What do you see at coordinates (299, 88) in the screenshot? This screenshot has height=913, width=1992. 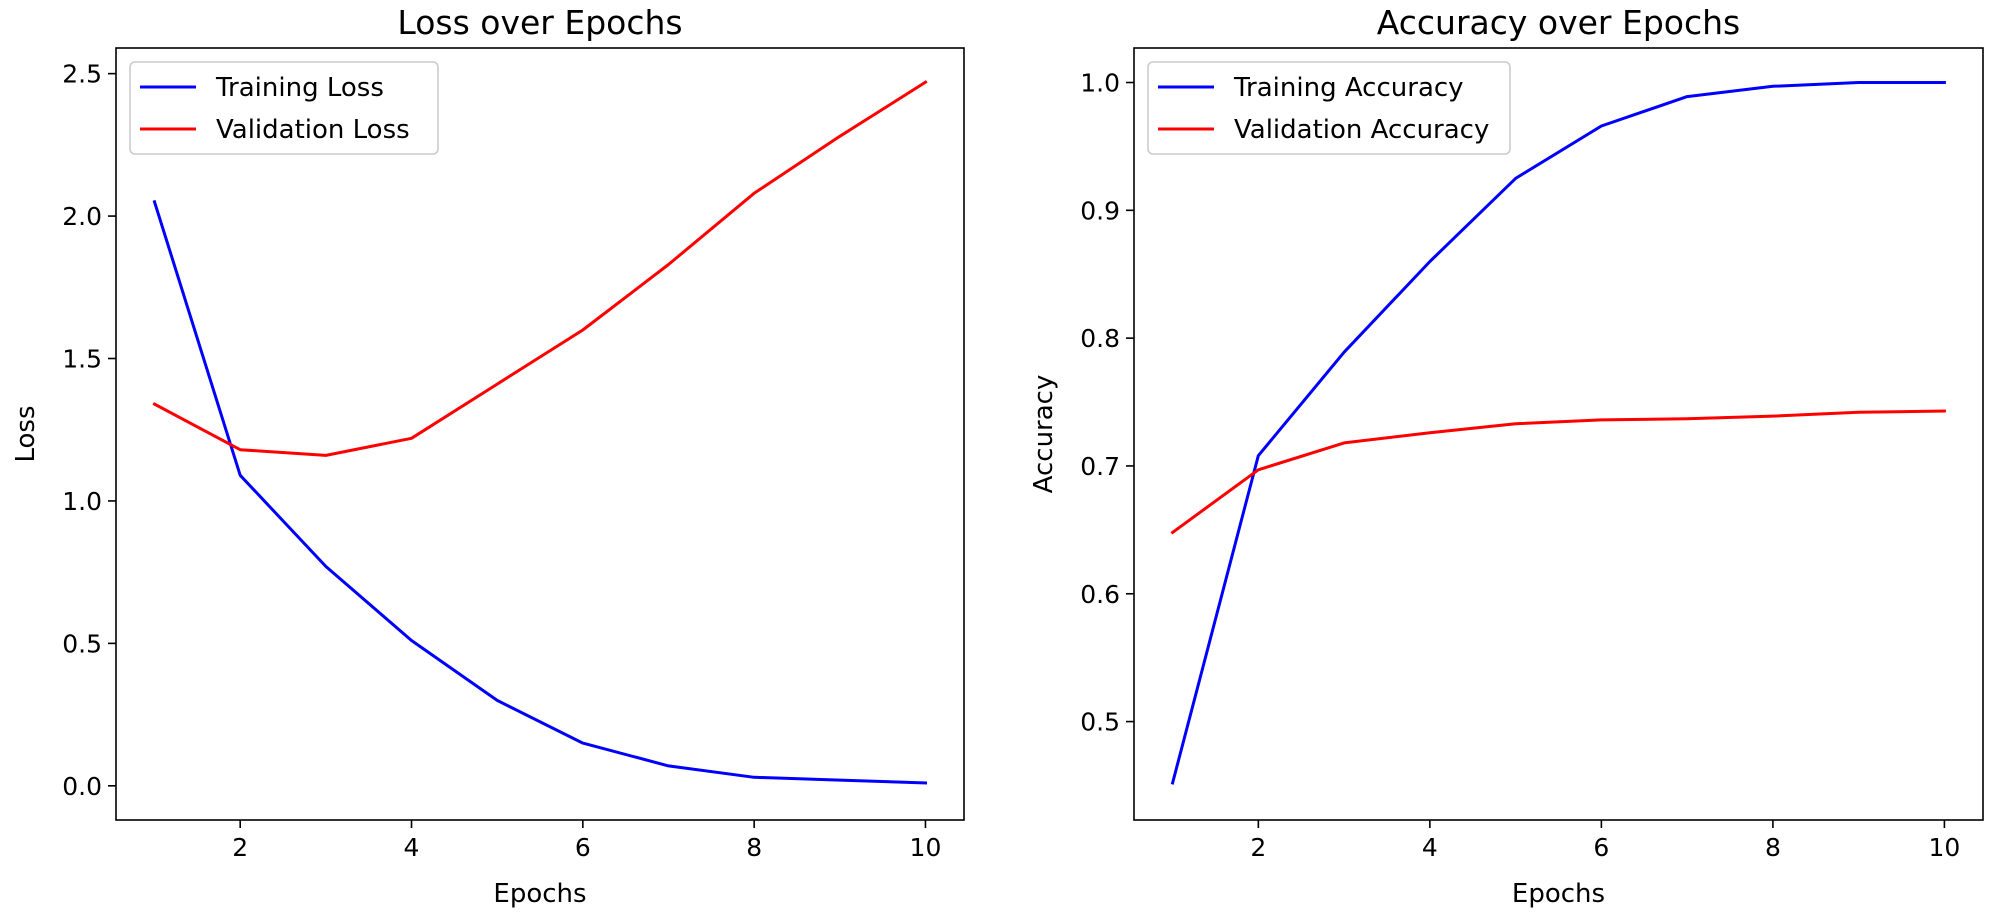 I see `legend-label-1: Training Loss` at bounding box center [299, 88].